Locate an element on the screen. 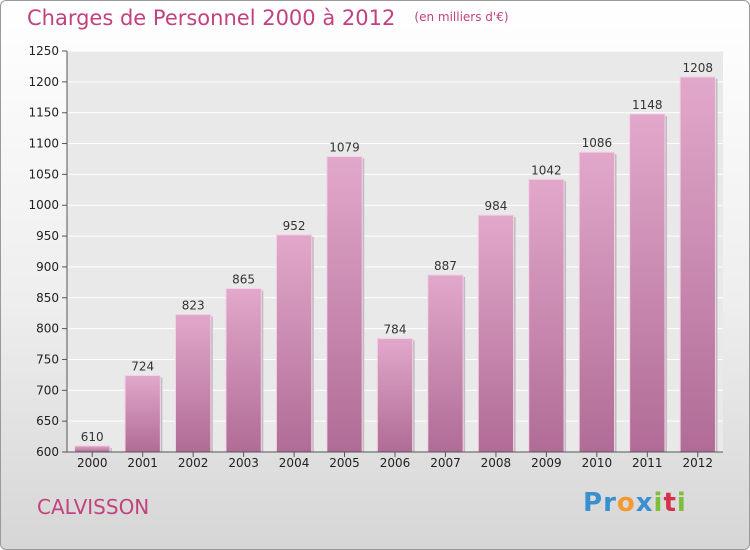 The image size is (750, 550). y-tick-label: 1250 is located at coordinates (43, 51).